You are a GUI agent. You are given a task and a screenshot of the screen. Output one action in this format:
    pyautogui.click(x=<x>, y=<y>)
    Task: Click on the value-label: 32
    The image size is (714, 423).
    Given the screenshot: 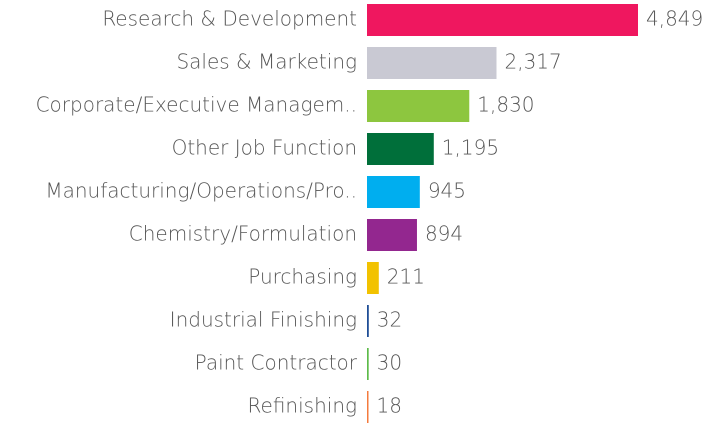 What is the action you would take?
    pyautogui.click(x=389, y=320)
    